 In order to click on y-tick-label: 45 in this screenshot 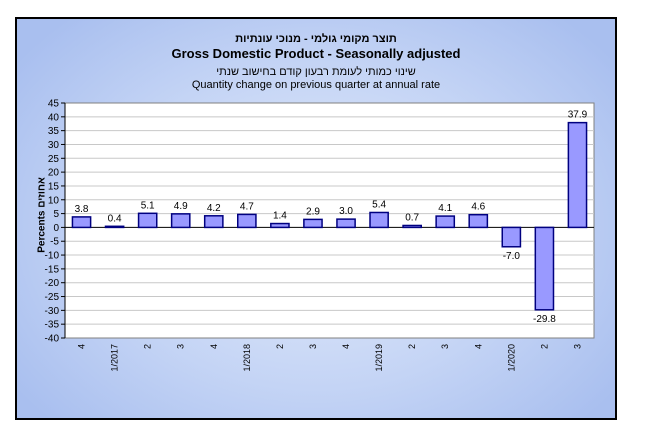, I will do `click(54, 104)`.